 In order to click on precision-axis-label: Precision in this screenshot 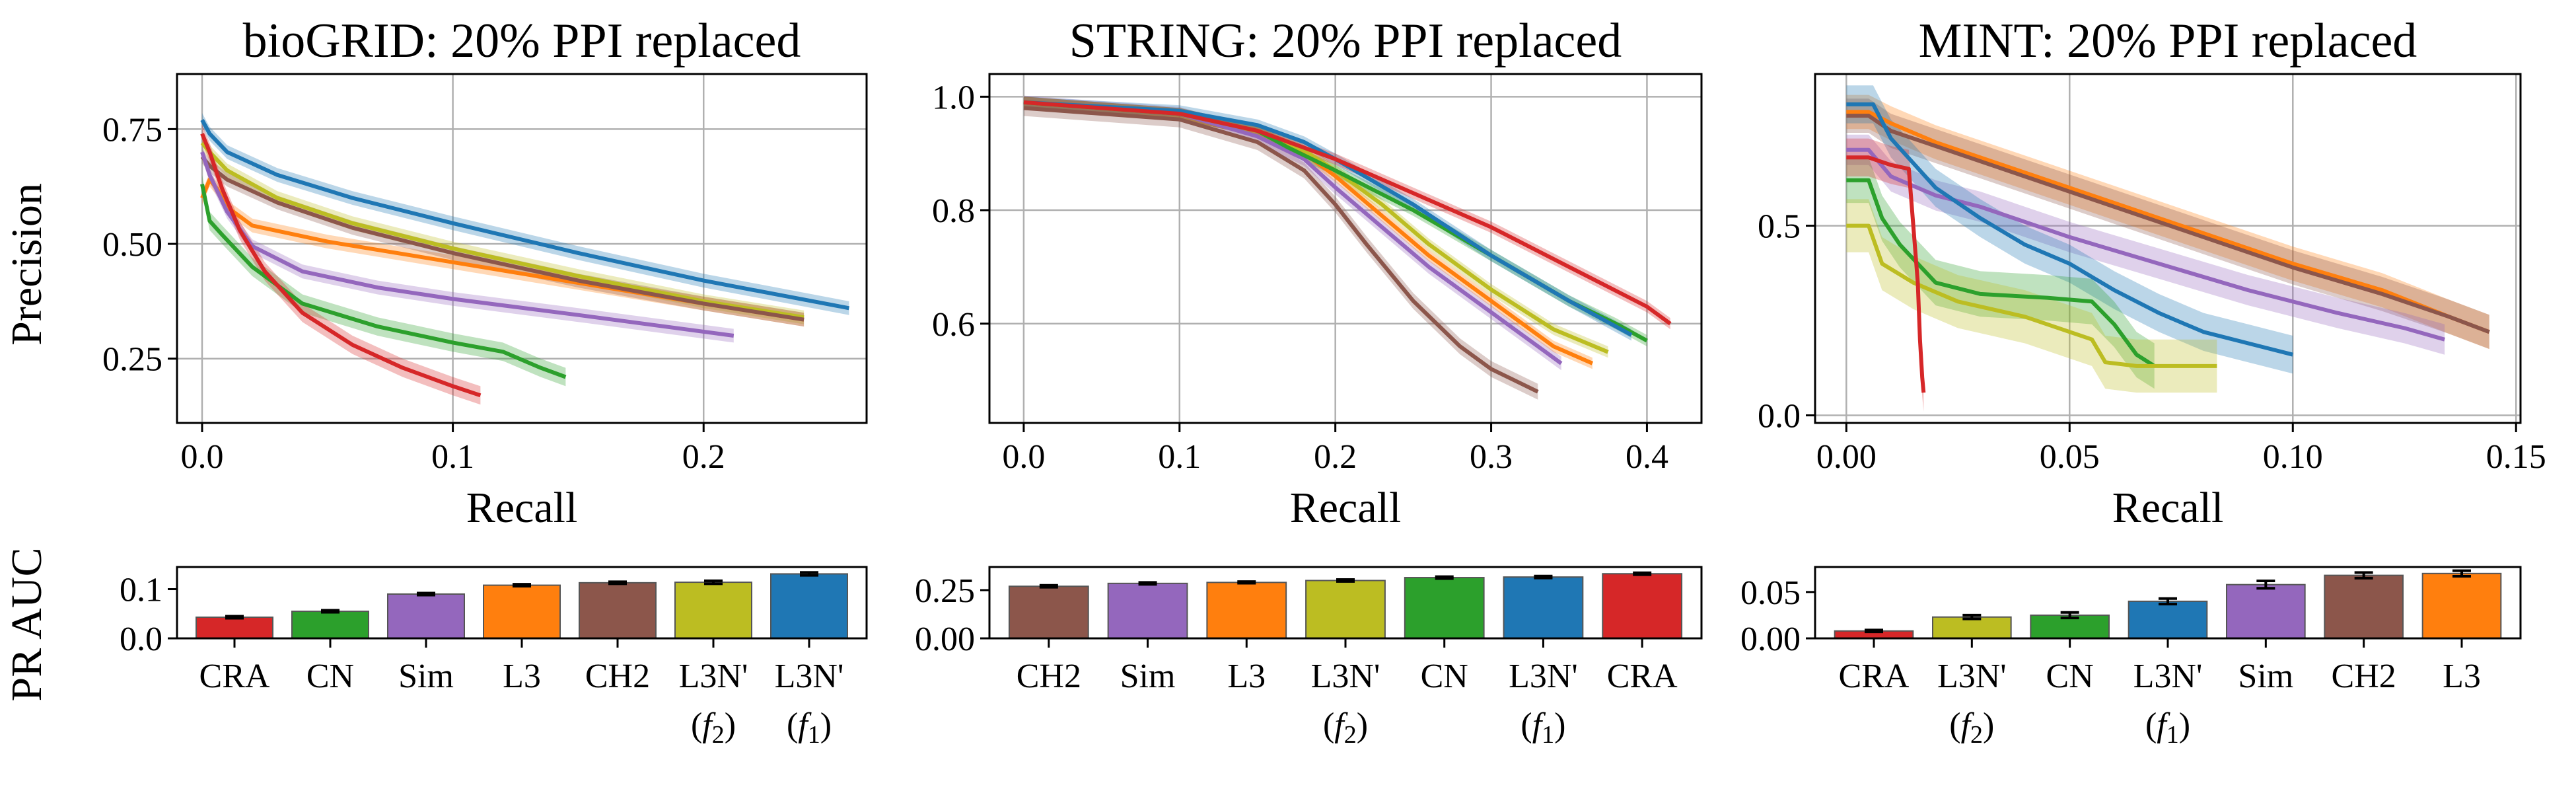, I will do `click(27, 264)`.